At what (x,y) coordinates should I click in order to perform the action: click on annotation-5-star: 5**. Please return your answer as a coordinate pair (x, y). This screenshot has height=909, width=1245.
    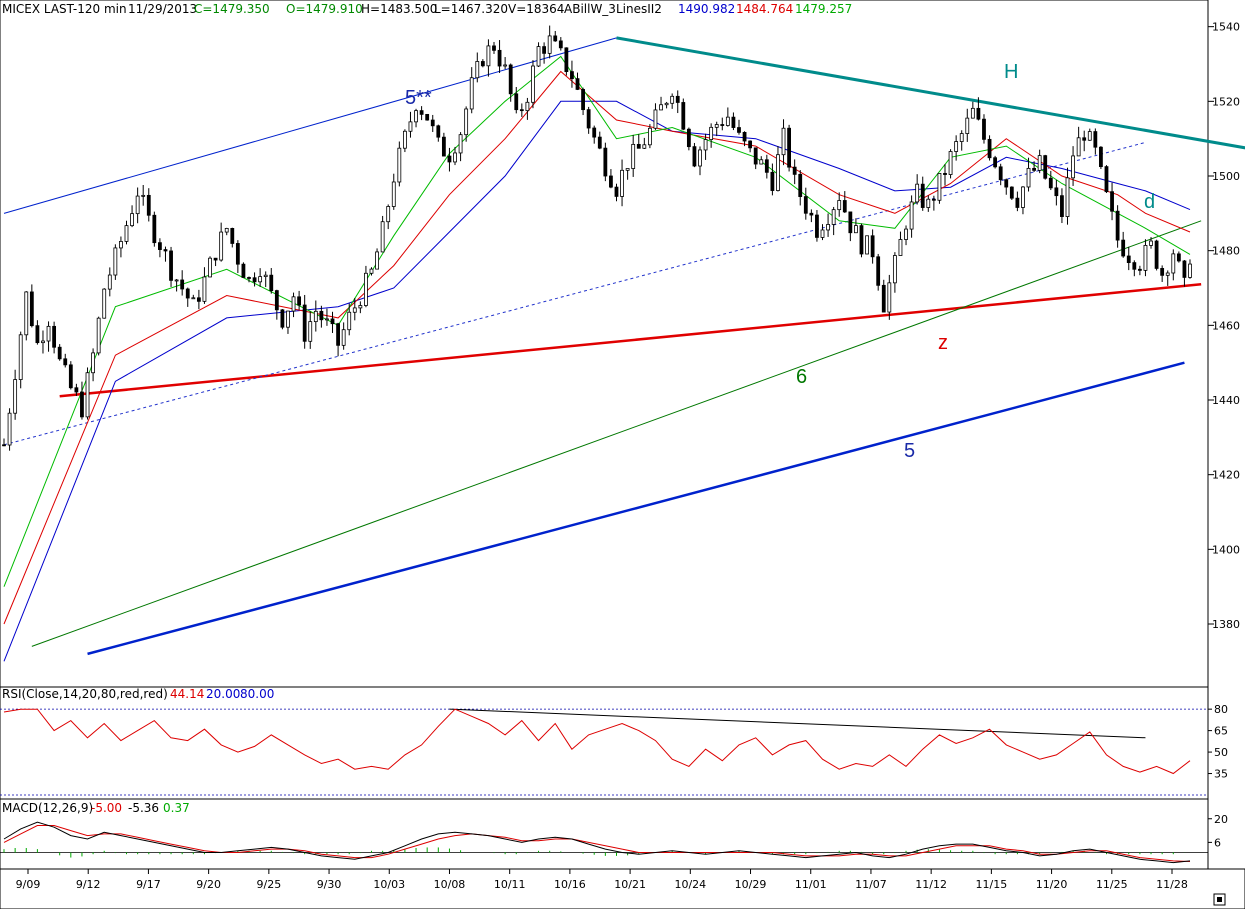
    Looking at the image, I should click on (418, 98).